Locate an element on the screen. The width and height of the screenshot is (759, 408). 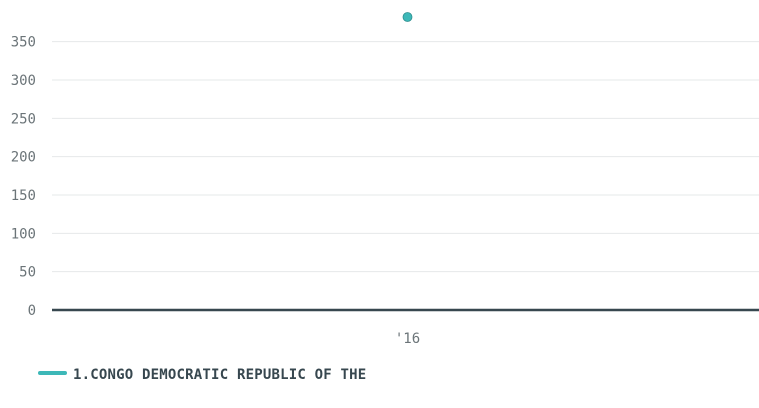
y-tick-label: 250 is located at coordinates (23, 119).